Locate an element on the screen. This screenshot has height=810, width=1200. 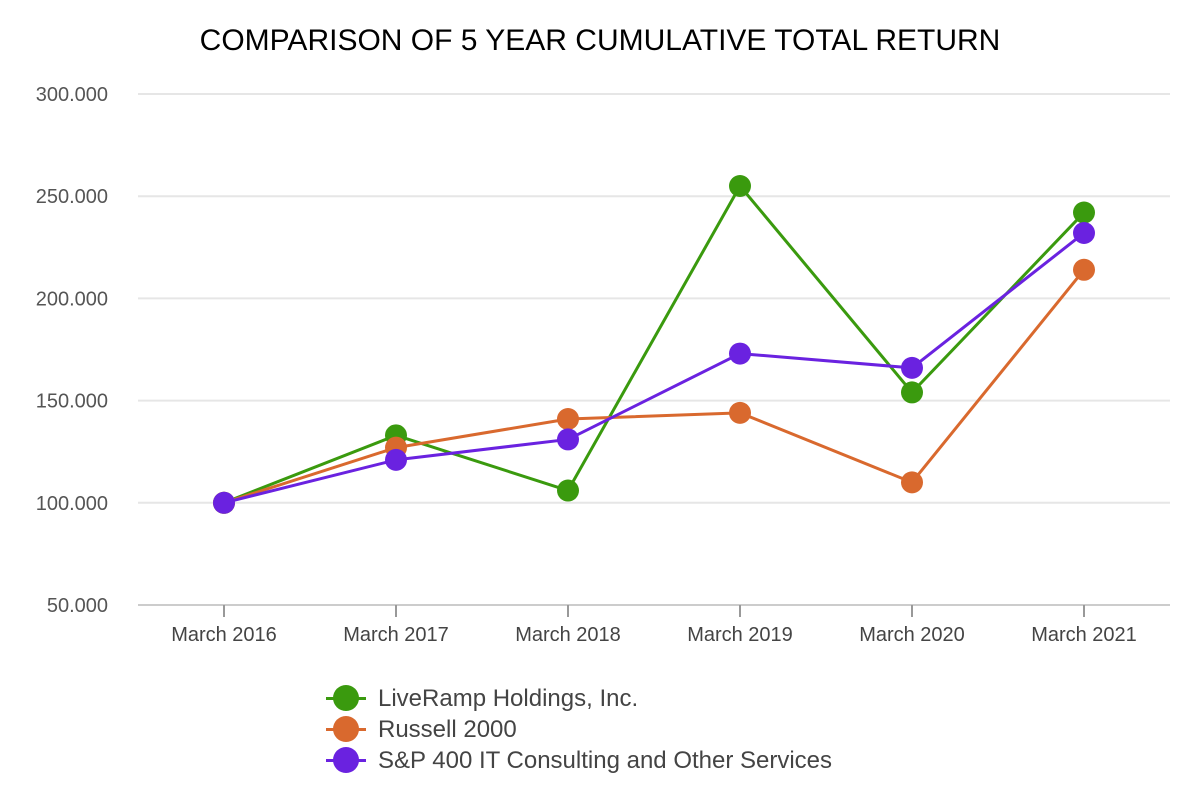
legend-item: Russell 2000 is located at coordinates (579, 729).